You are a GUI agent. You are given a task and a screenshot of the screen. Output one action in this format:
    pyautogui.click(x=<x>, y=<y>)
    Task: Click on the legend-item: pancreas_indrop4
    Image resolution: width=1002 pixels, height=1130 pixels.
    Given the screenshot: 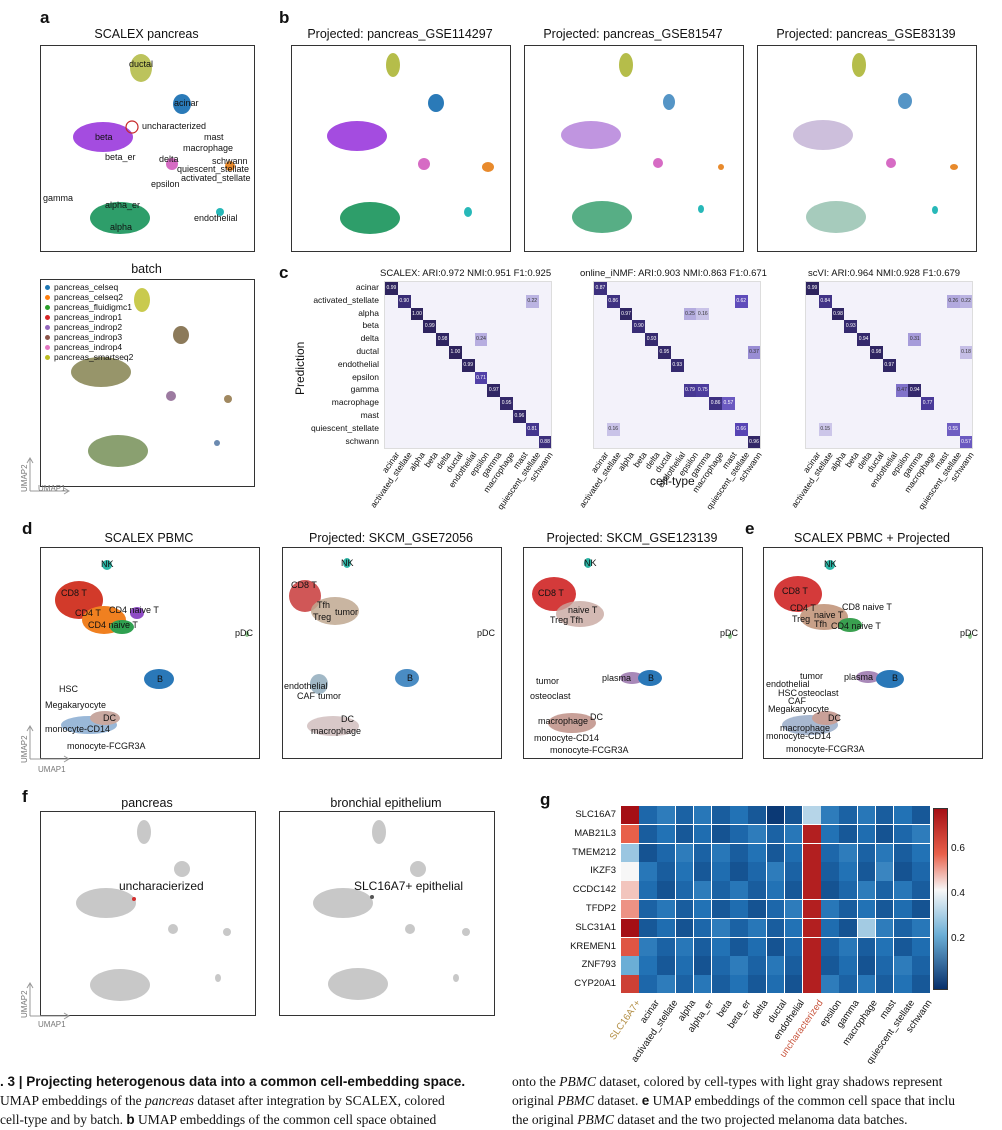 What is the action you would take?
    pyautogui.click(x=83, y=347)
    